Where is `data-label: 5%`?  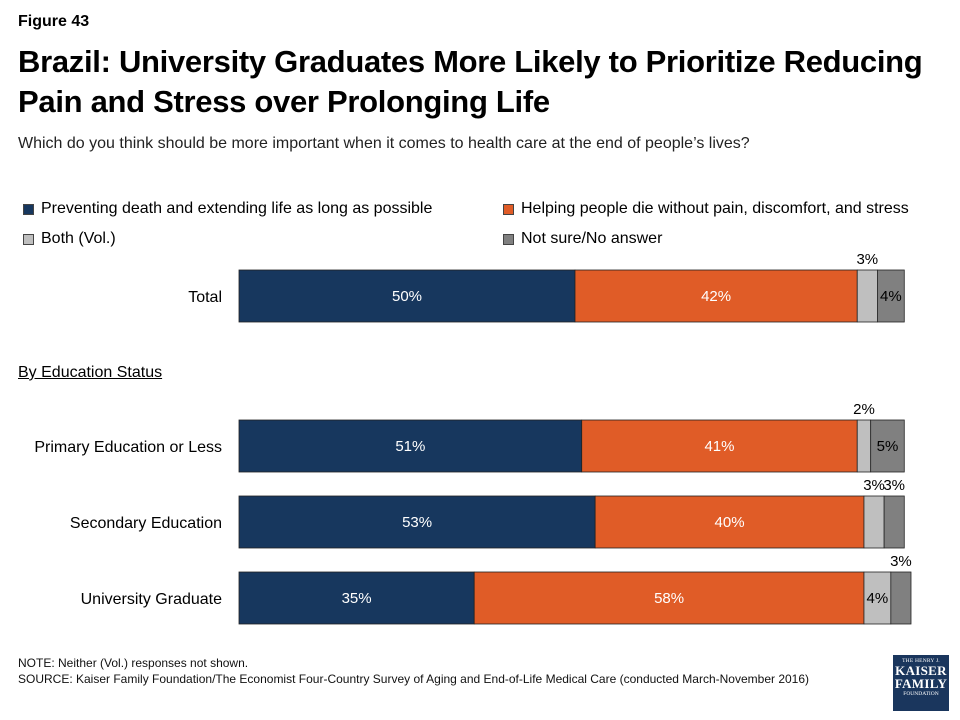
data-label: 5% is located at coordinates (888, 446).